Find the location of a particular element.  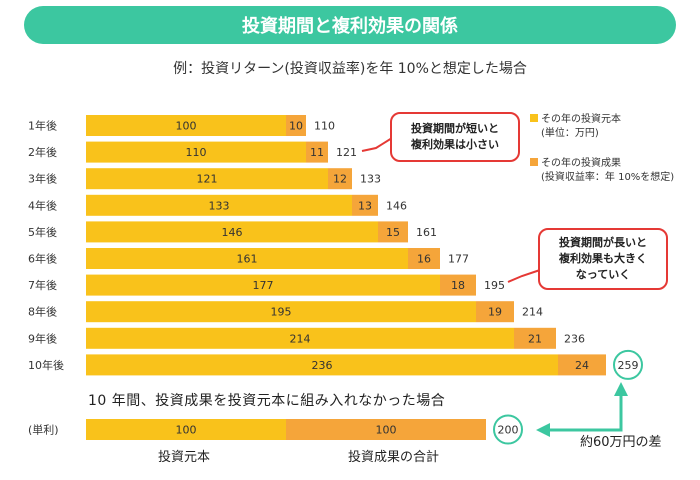

gain-value-label: 15 is located at coordinates (393, 232).